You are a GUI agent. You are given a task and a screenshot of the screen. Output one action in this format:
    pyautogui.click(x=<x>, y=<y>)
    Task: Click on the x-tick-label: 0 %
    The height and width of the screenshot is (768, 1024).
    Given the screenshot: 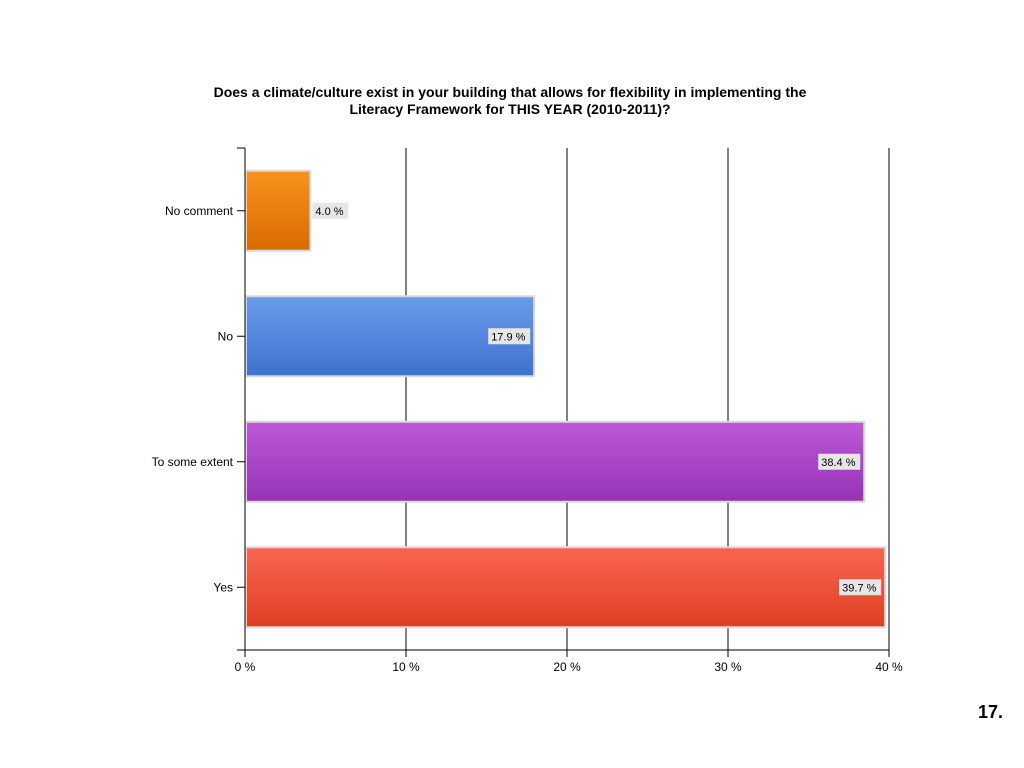 What is the action you would take?
    pyautogui.click(x=245, y=667)
    